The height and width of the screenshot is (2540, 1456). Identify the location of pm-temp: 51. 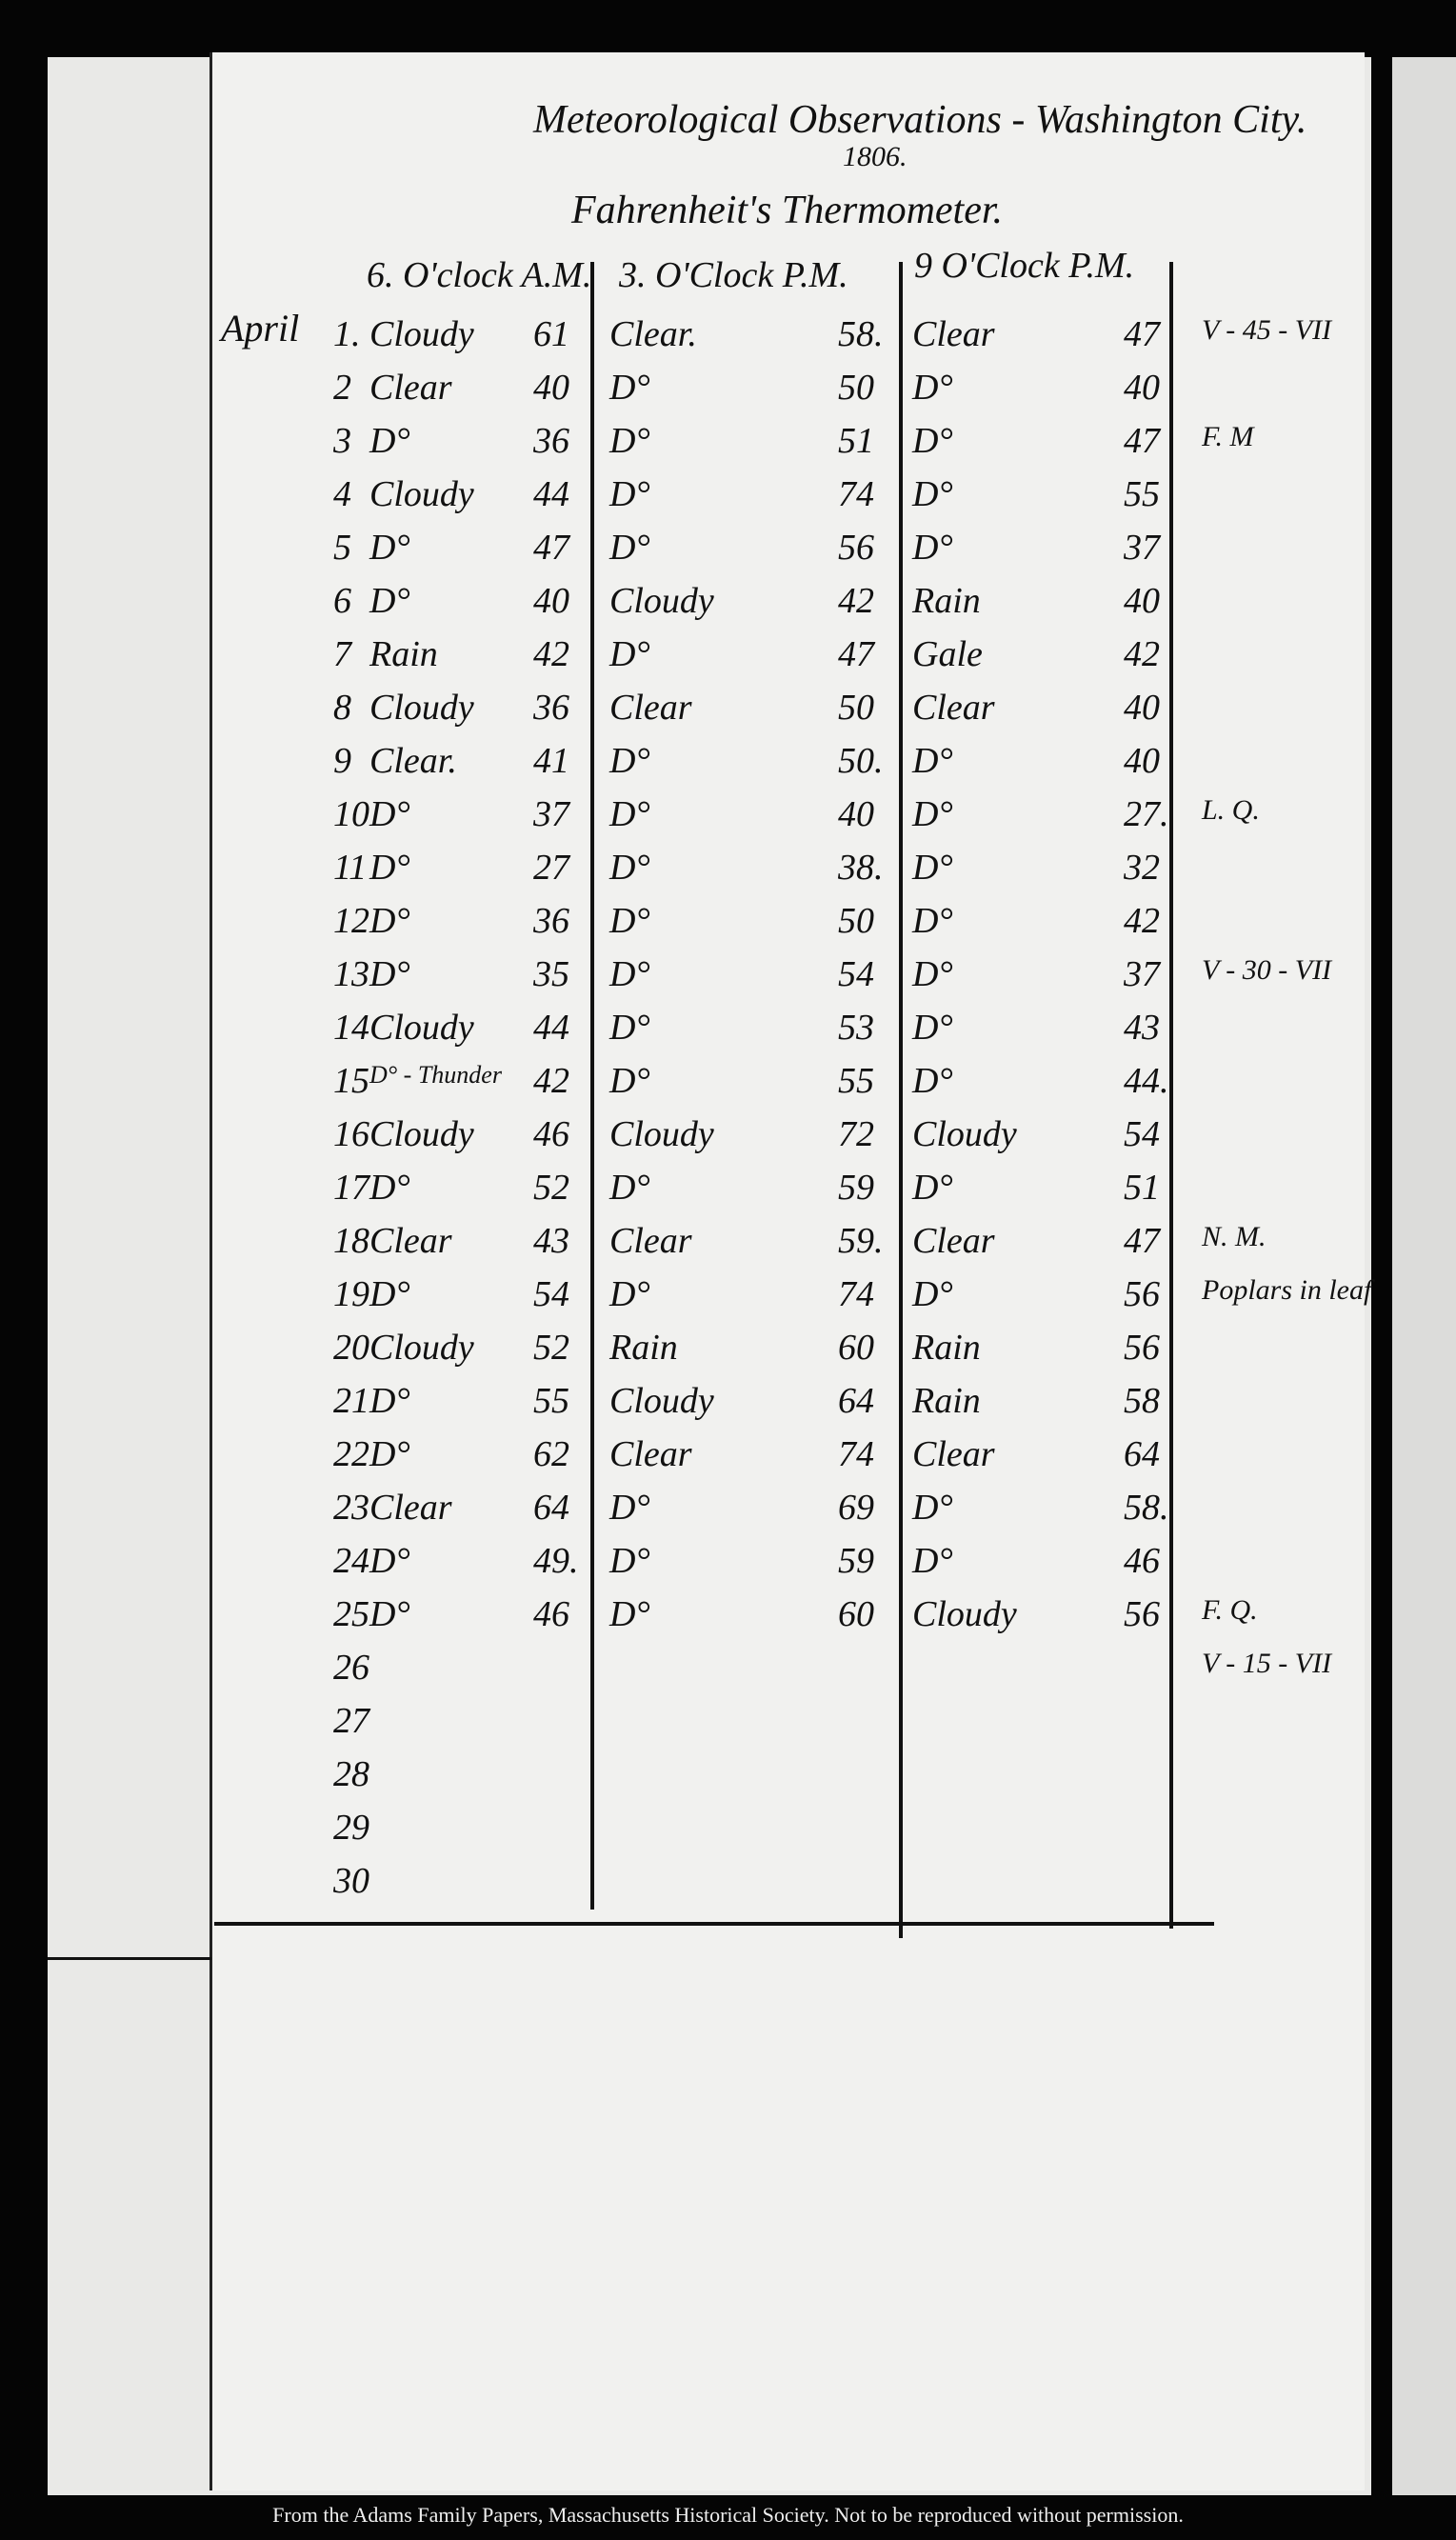
(856, 441).